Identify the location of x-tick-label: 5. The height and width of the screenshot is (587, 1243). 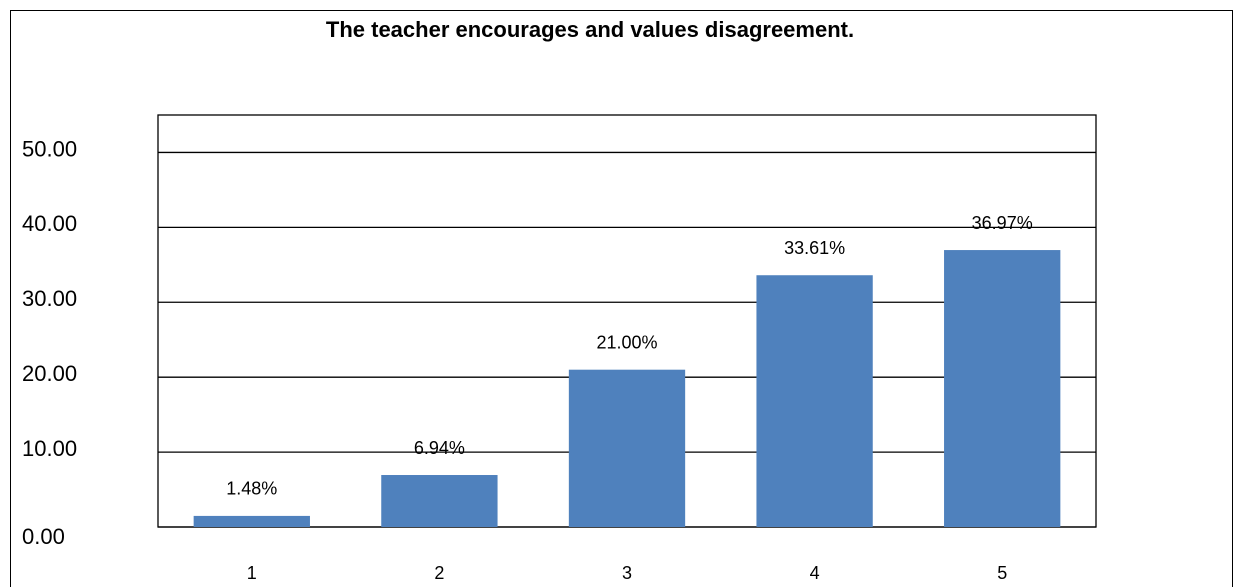
(1002, 573).